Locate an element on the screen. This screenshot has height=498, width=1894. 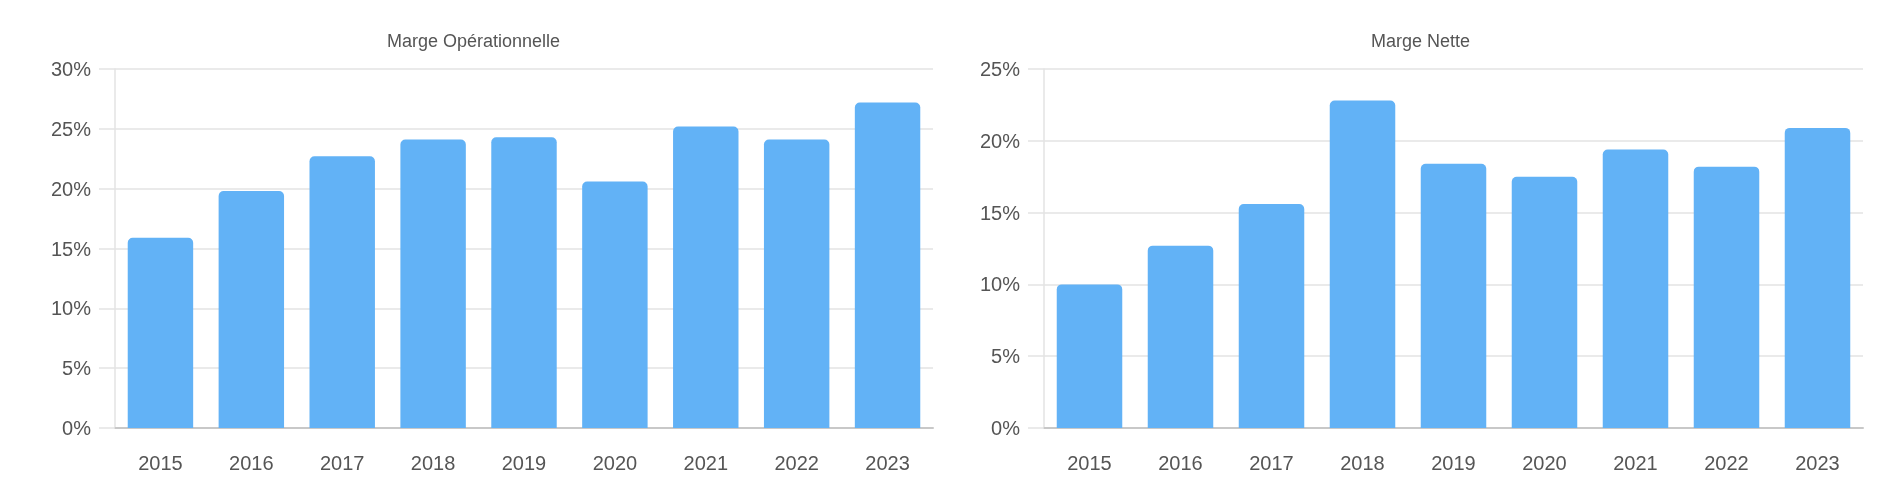
y-tick-label: 30% is located at coordinates (71, 69).